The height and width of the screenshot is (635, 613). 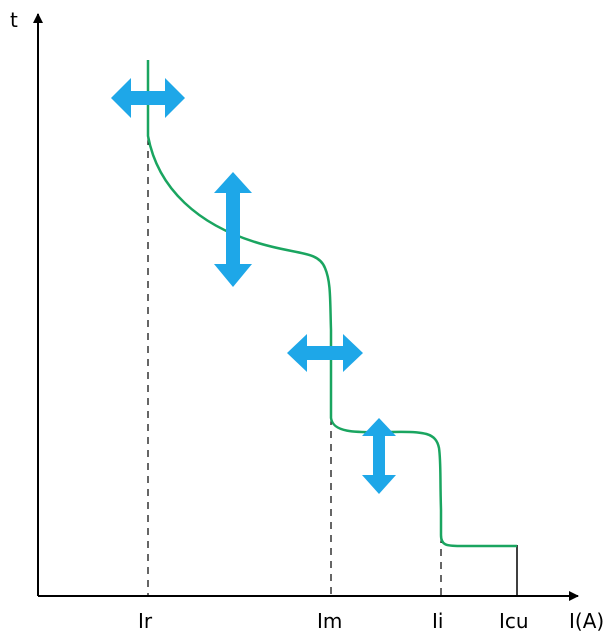 What do you see at coordinates (586, 621) in the screenshot?
I see `x-axis-label: I(A)` at bounding box center [586, 621].